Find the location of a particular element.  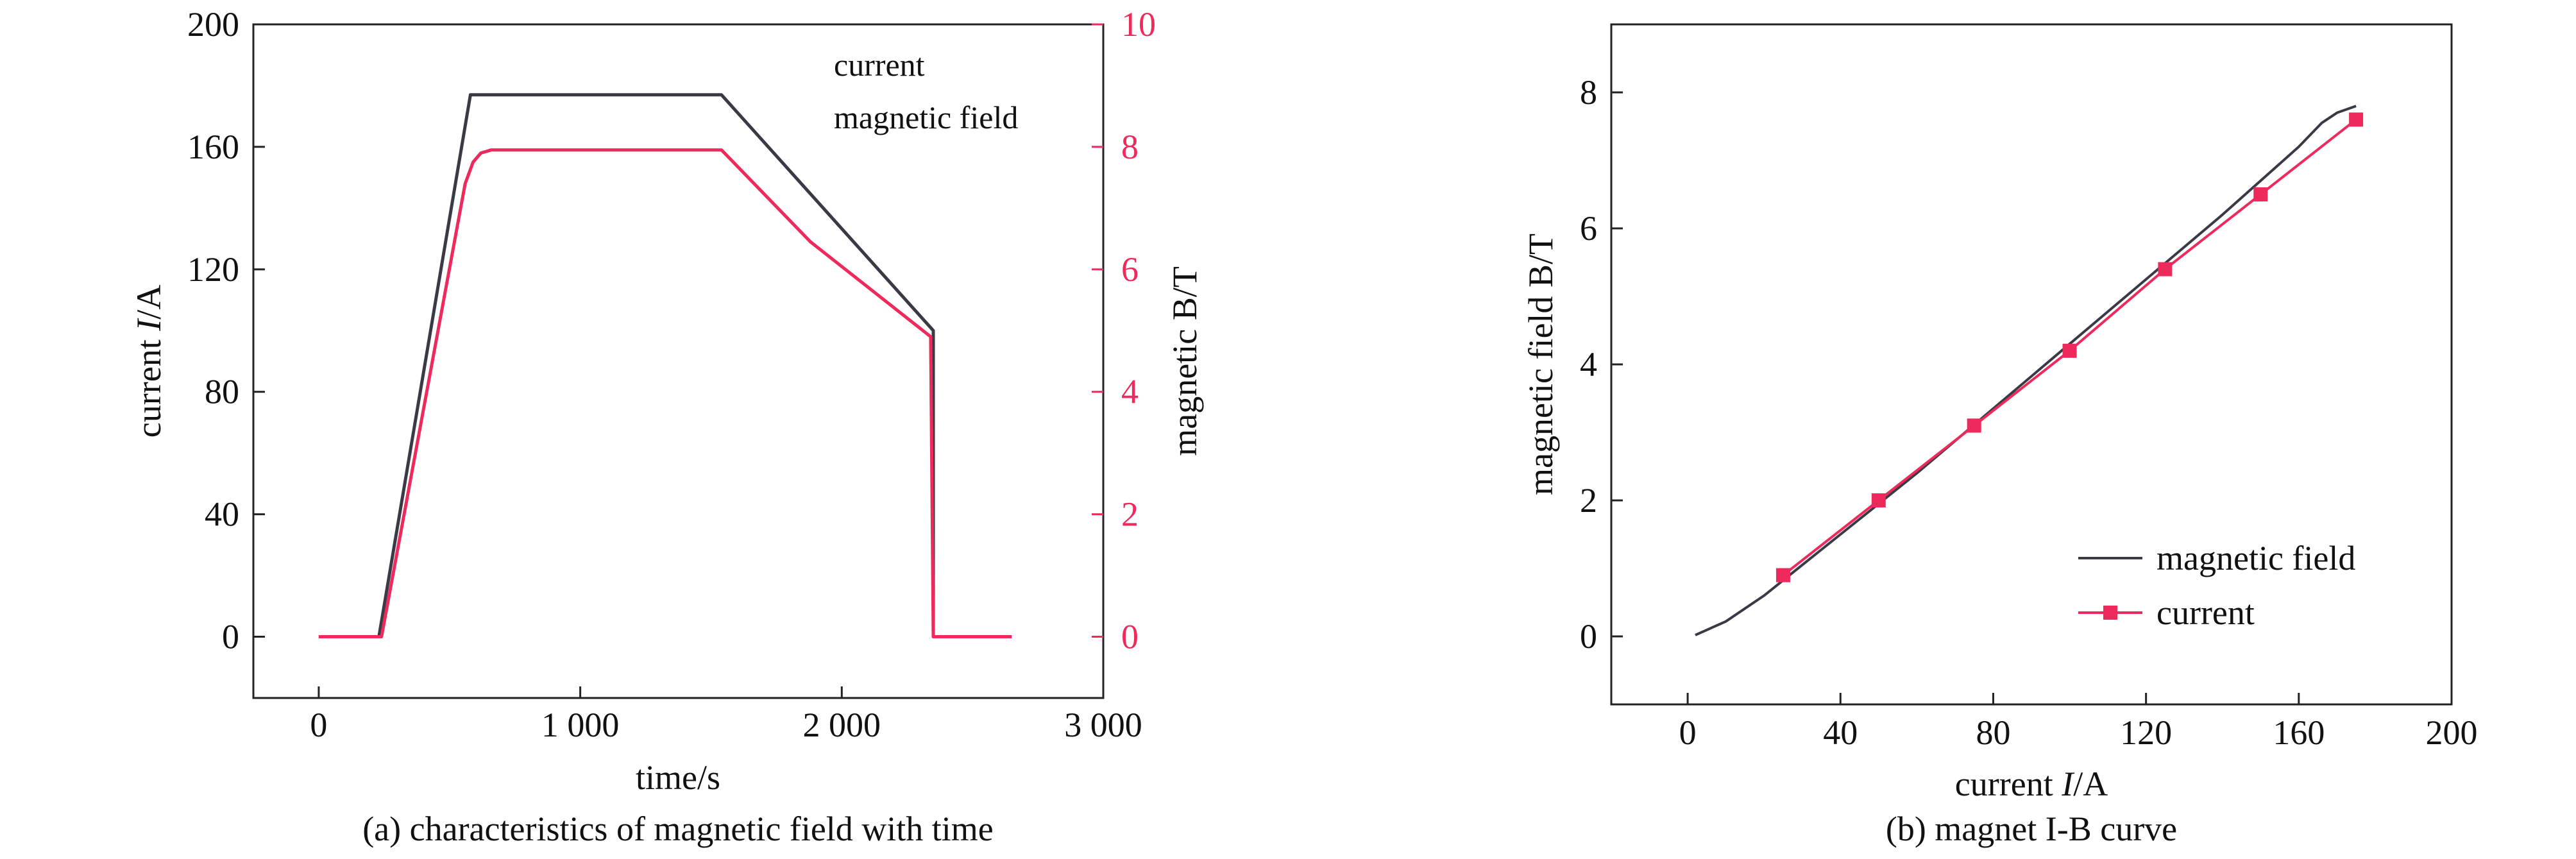

panel-b-y-tick-label: 0 is located at coordinates (1588, 636).